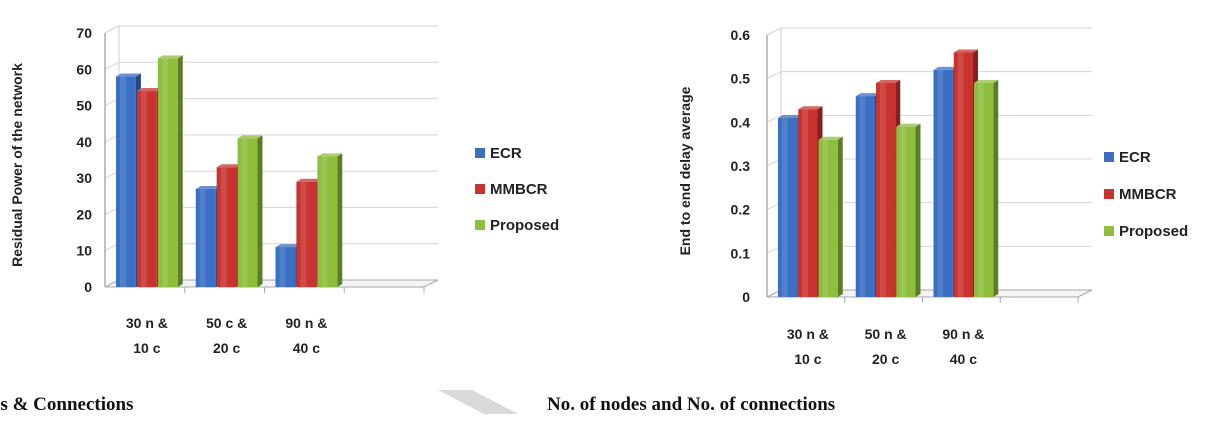 The width and height of the screenshot is (1216, 421). What do you see at coordinates (84, 69) in the screenshot?
I see `y-tick-label: 60` at bounding box center [84, 69].